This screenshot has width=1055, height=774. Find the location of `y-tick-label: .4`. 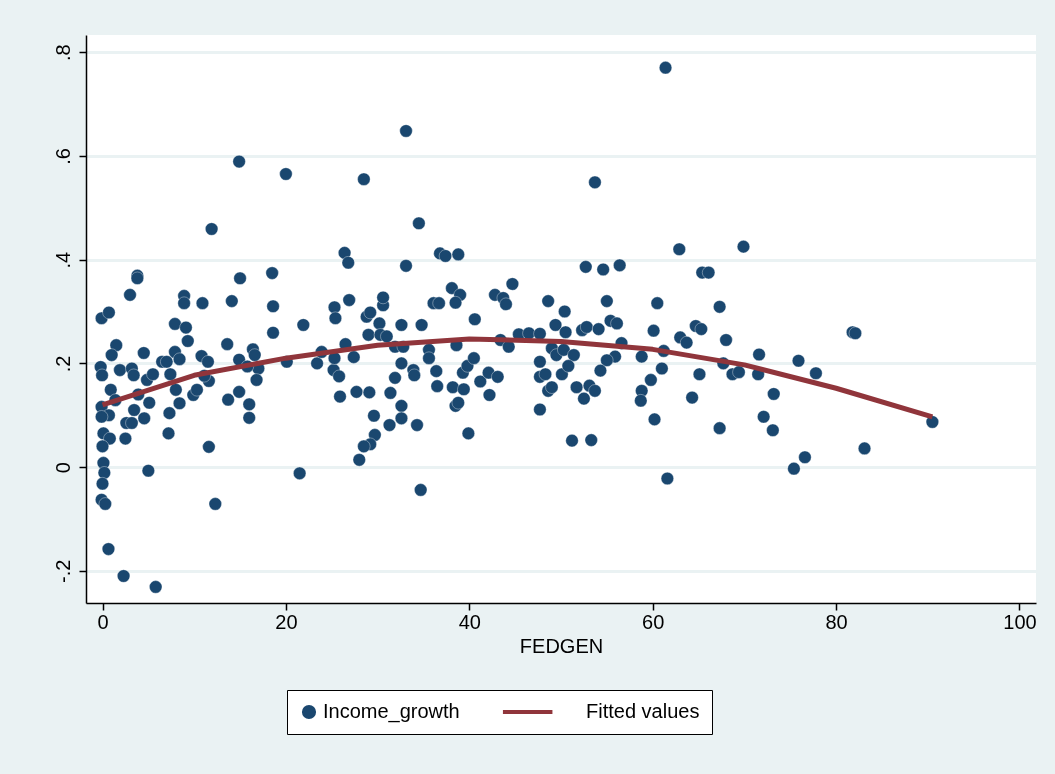

y-tick-label: .4 is located at coordinates (62, 260).